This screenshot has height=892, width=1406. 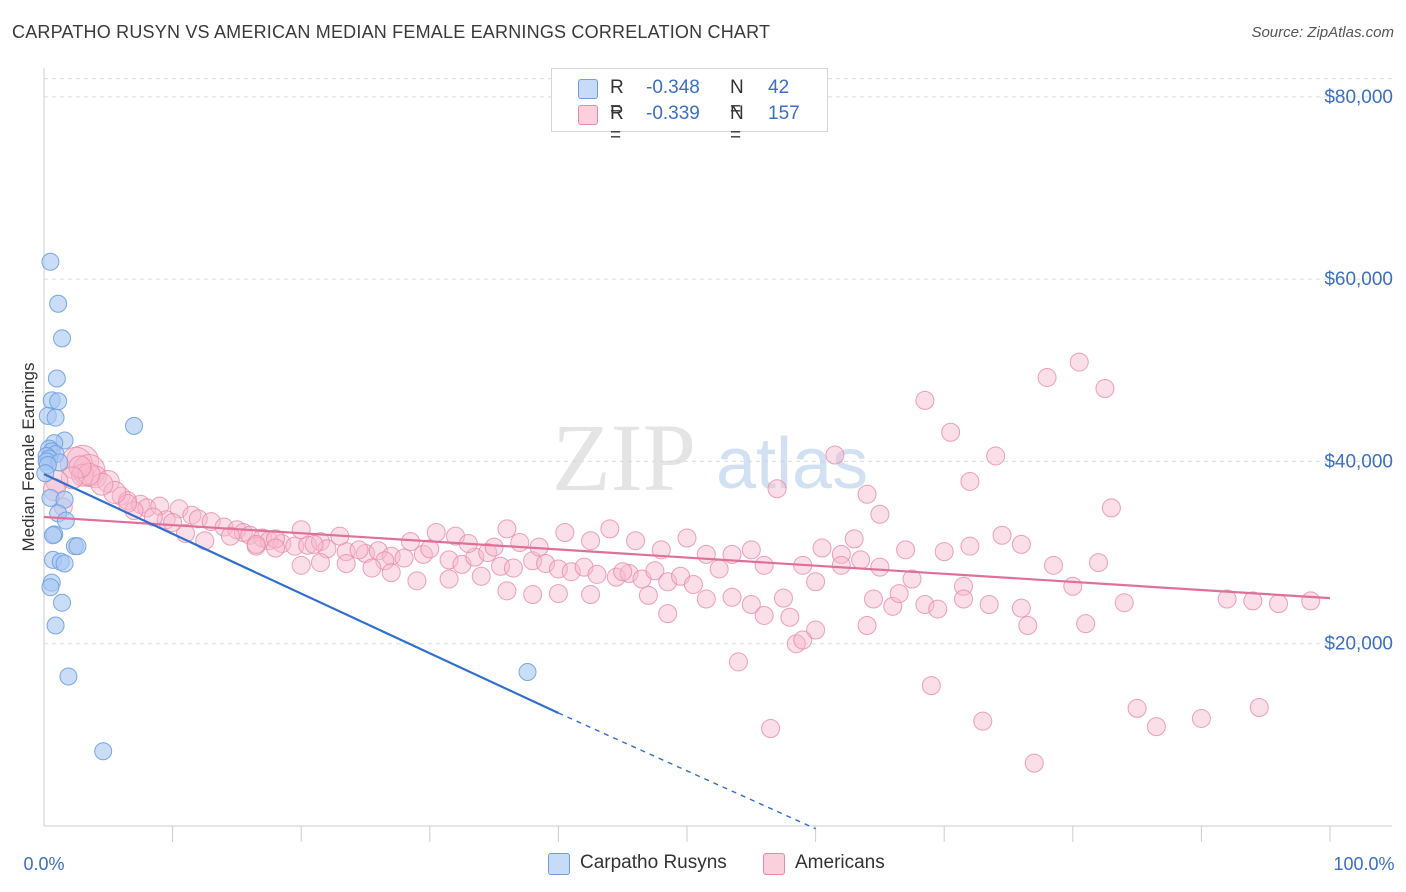 I want to click on carpatho-rusyns-trend-extension, so click(x=687, y=771).